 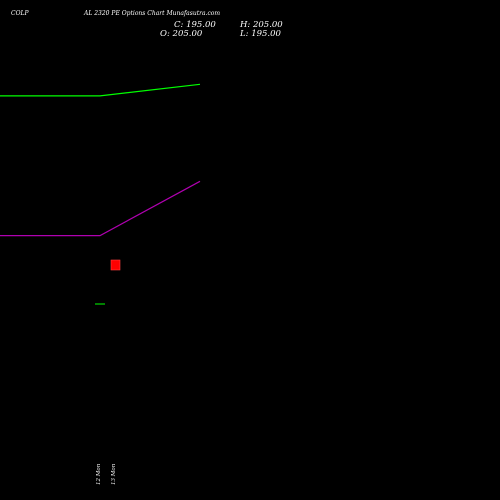 I want to click on close-value: C: 195.00, so click(x=195, y=25).